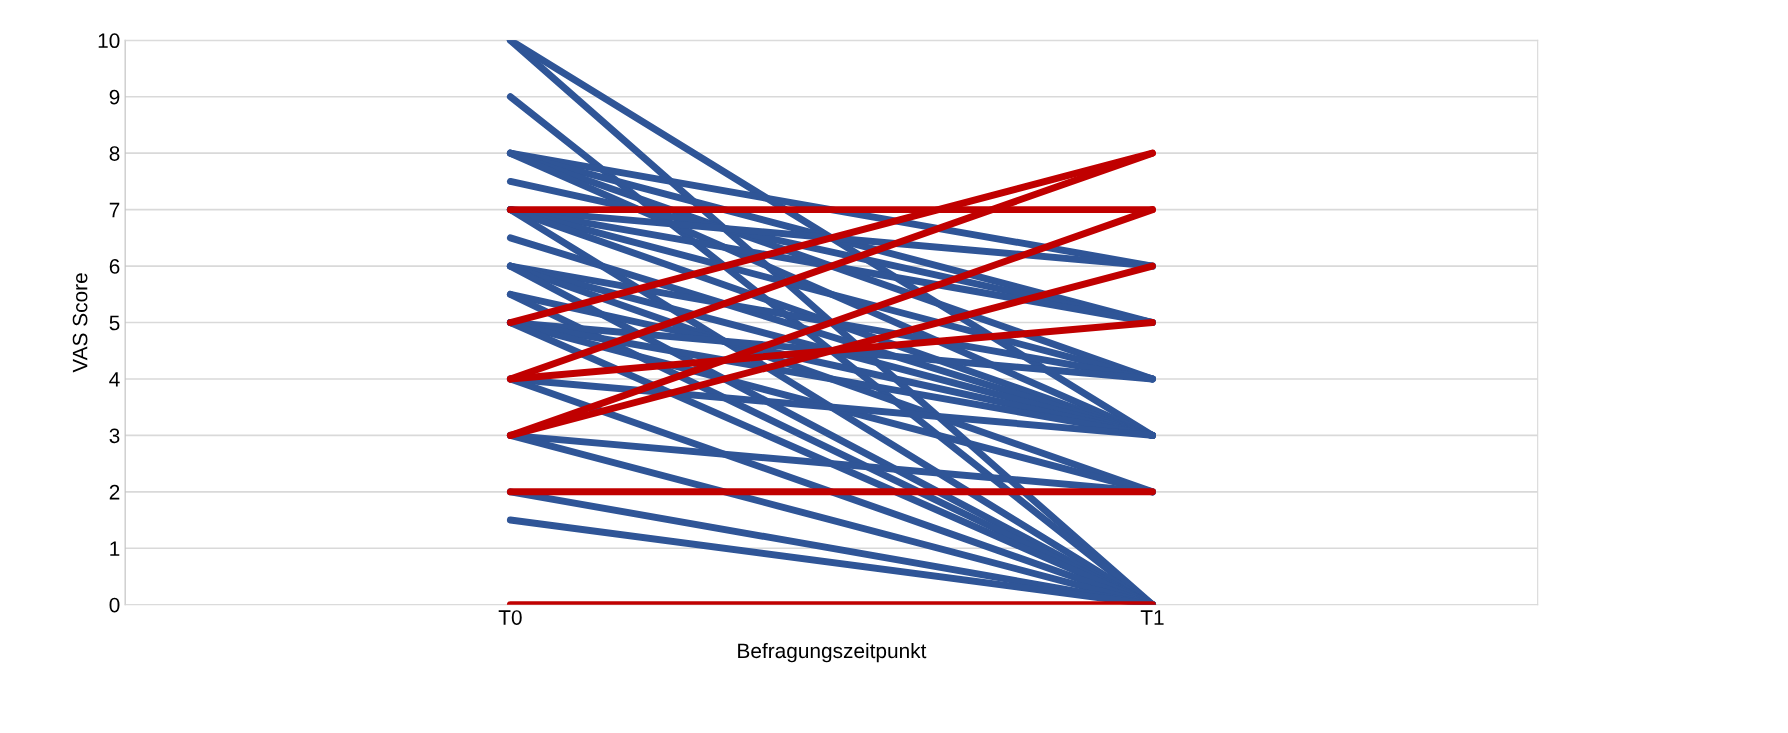 Image resolution: width=1788 pixels, height=733 pixels. Describe the element at coordinates (832, 652) in the screenshot. I see `x-axis-title: Befragungszeitpunkt` at that location.